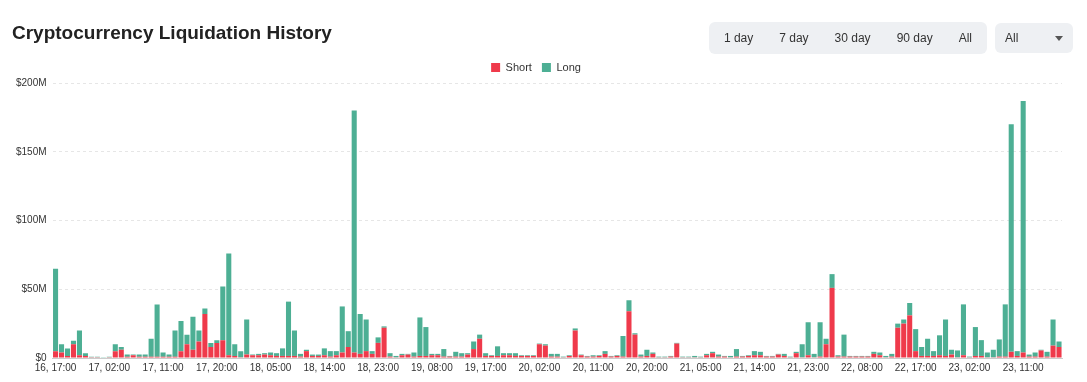  I want to click on x-tick-label: 21, 14:00, so click(754, 367).